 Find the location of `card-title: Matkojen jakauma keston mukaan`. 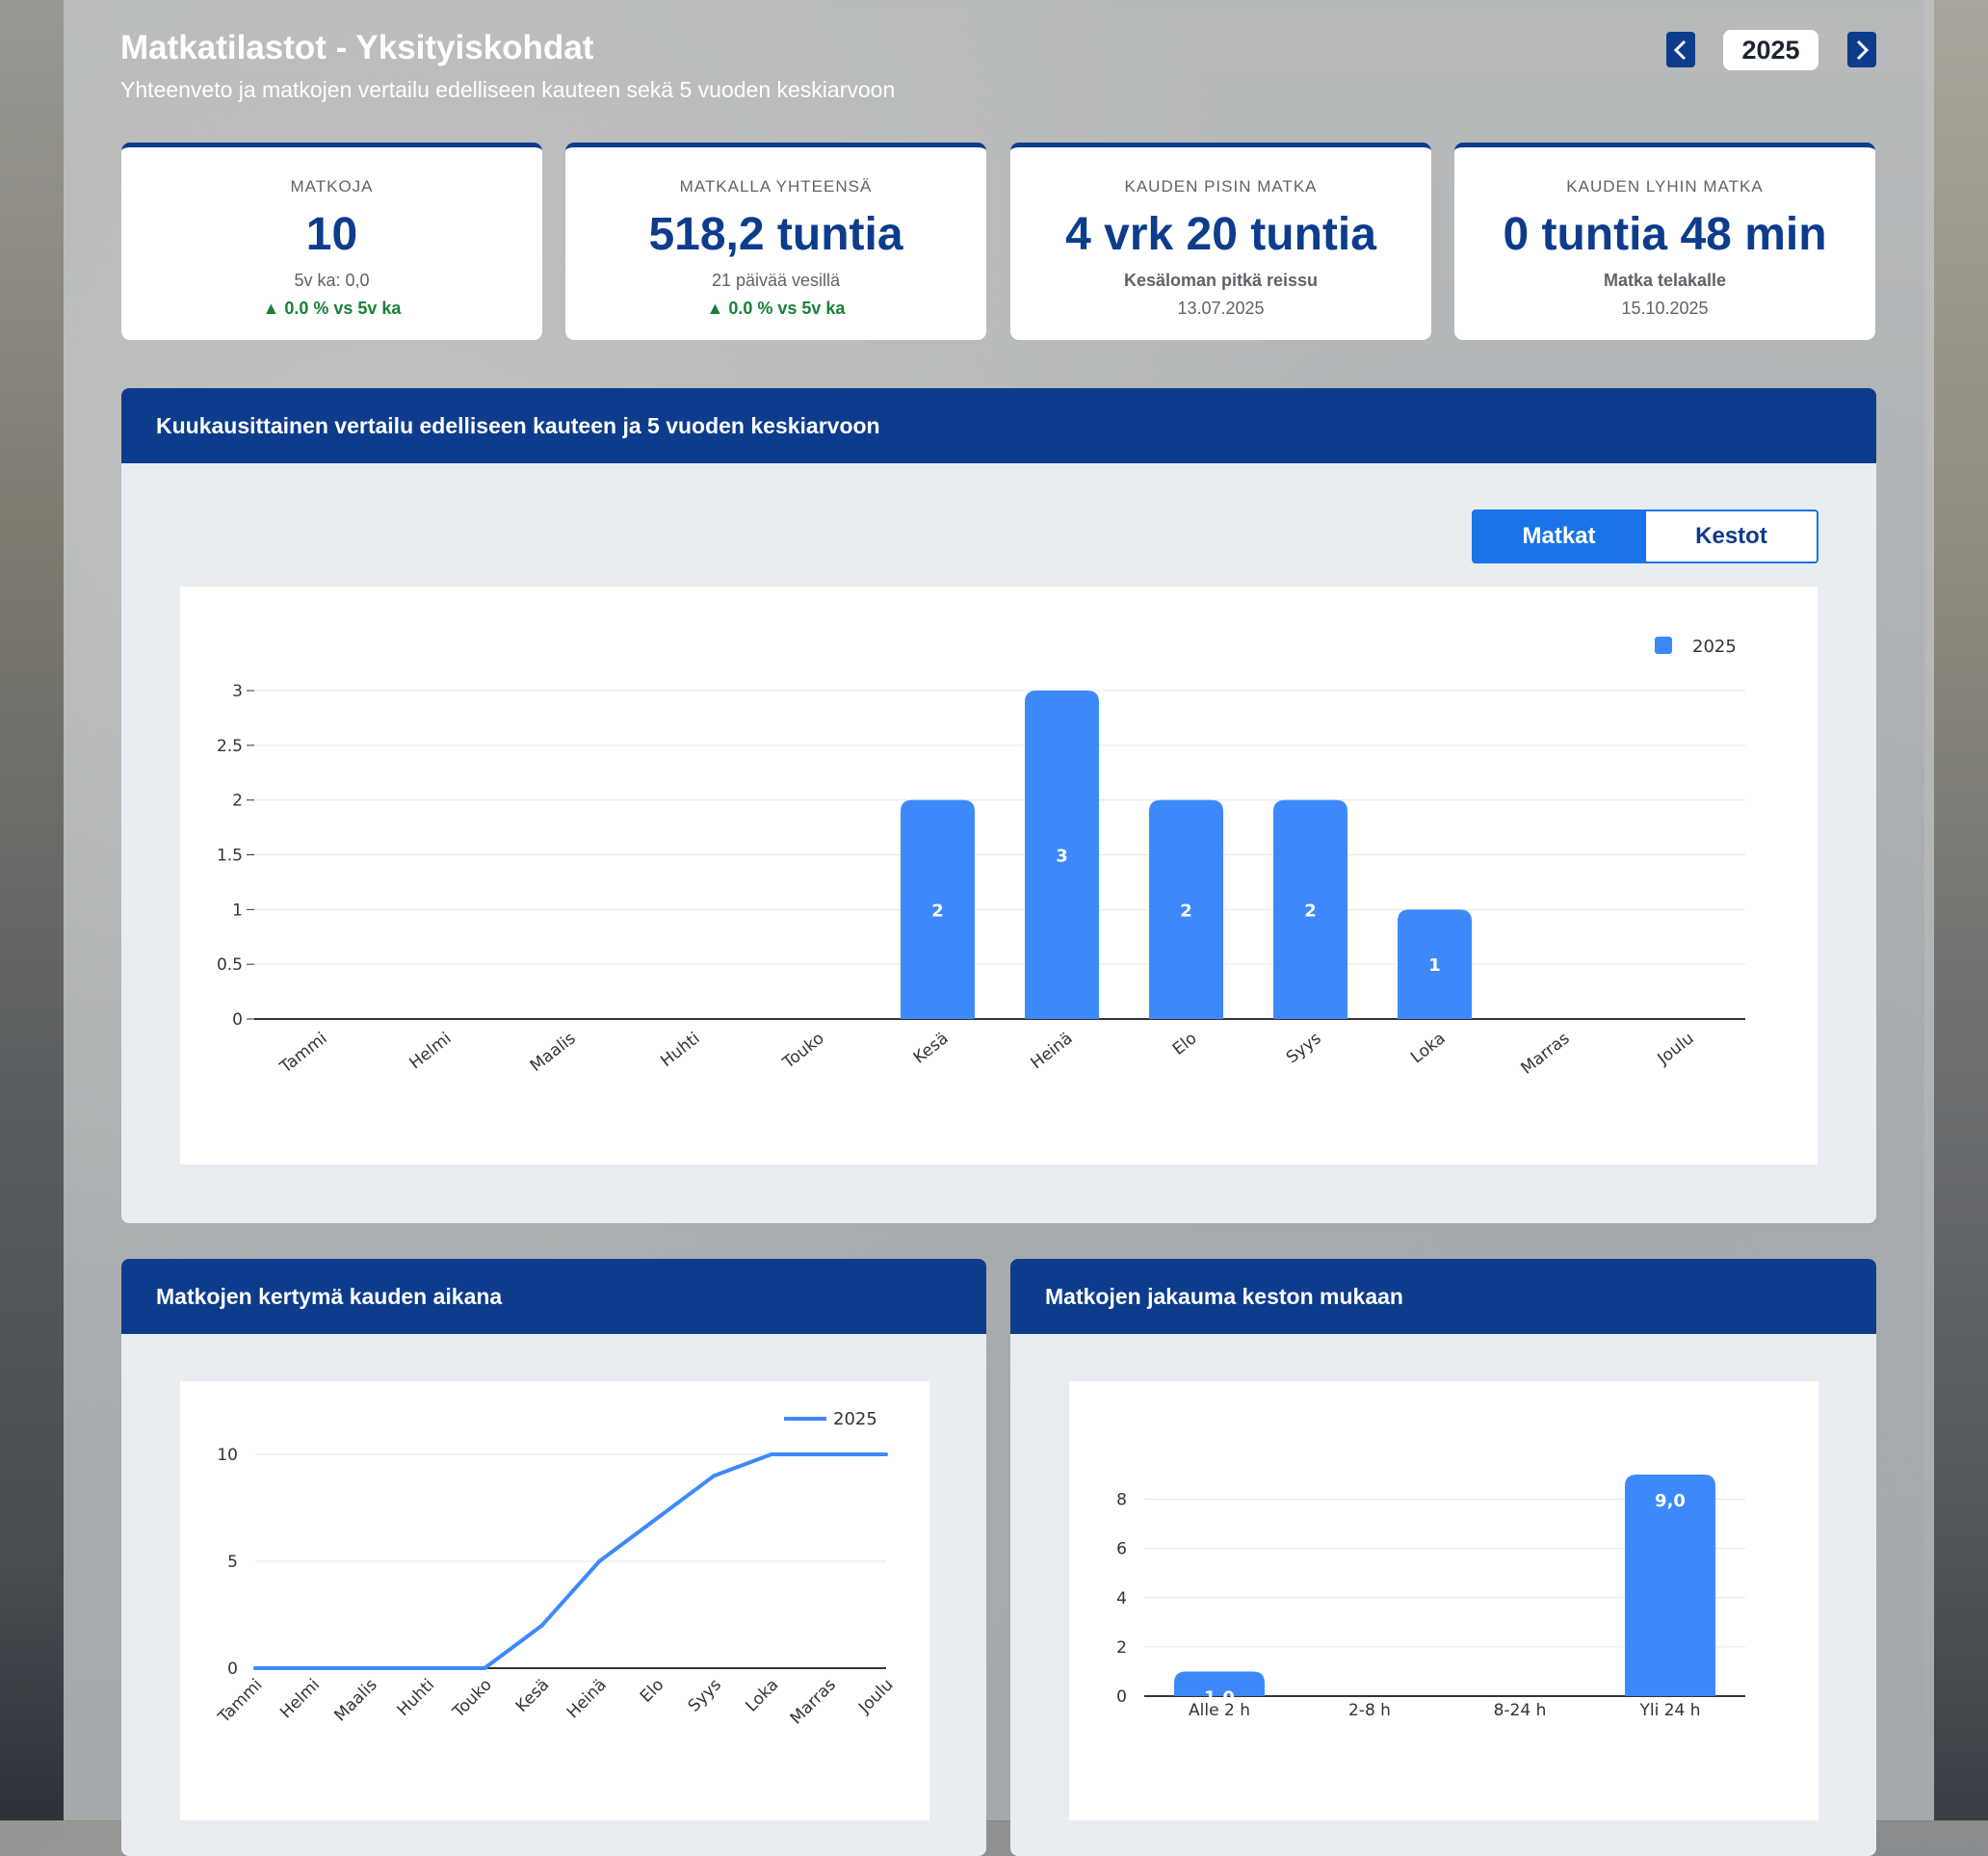

card-title: Matkojen jakauma keston mukaan is located at coordinates (1443, 1297).